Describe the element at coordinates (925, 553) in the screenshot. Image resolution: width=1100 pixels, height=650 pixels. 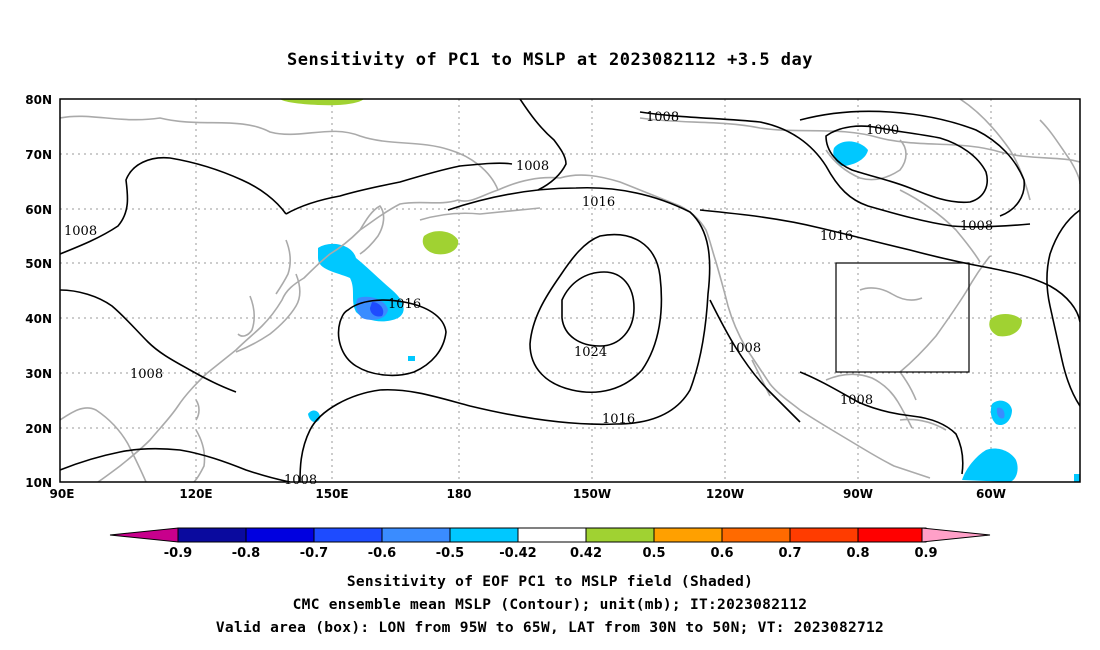
I see `colorbar-tick-label: 0.9` at that location.